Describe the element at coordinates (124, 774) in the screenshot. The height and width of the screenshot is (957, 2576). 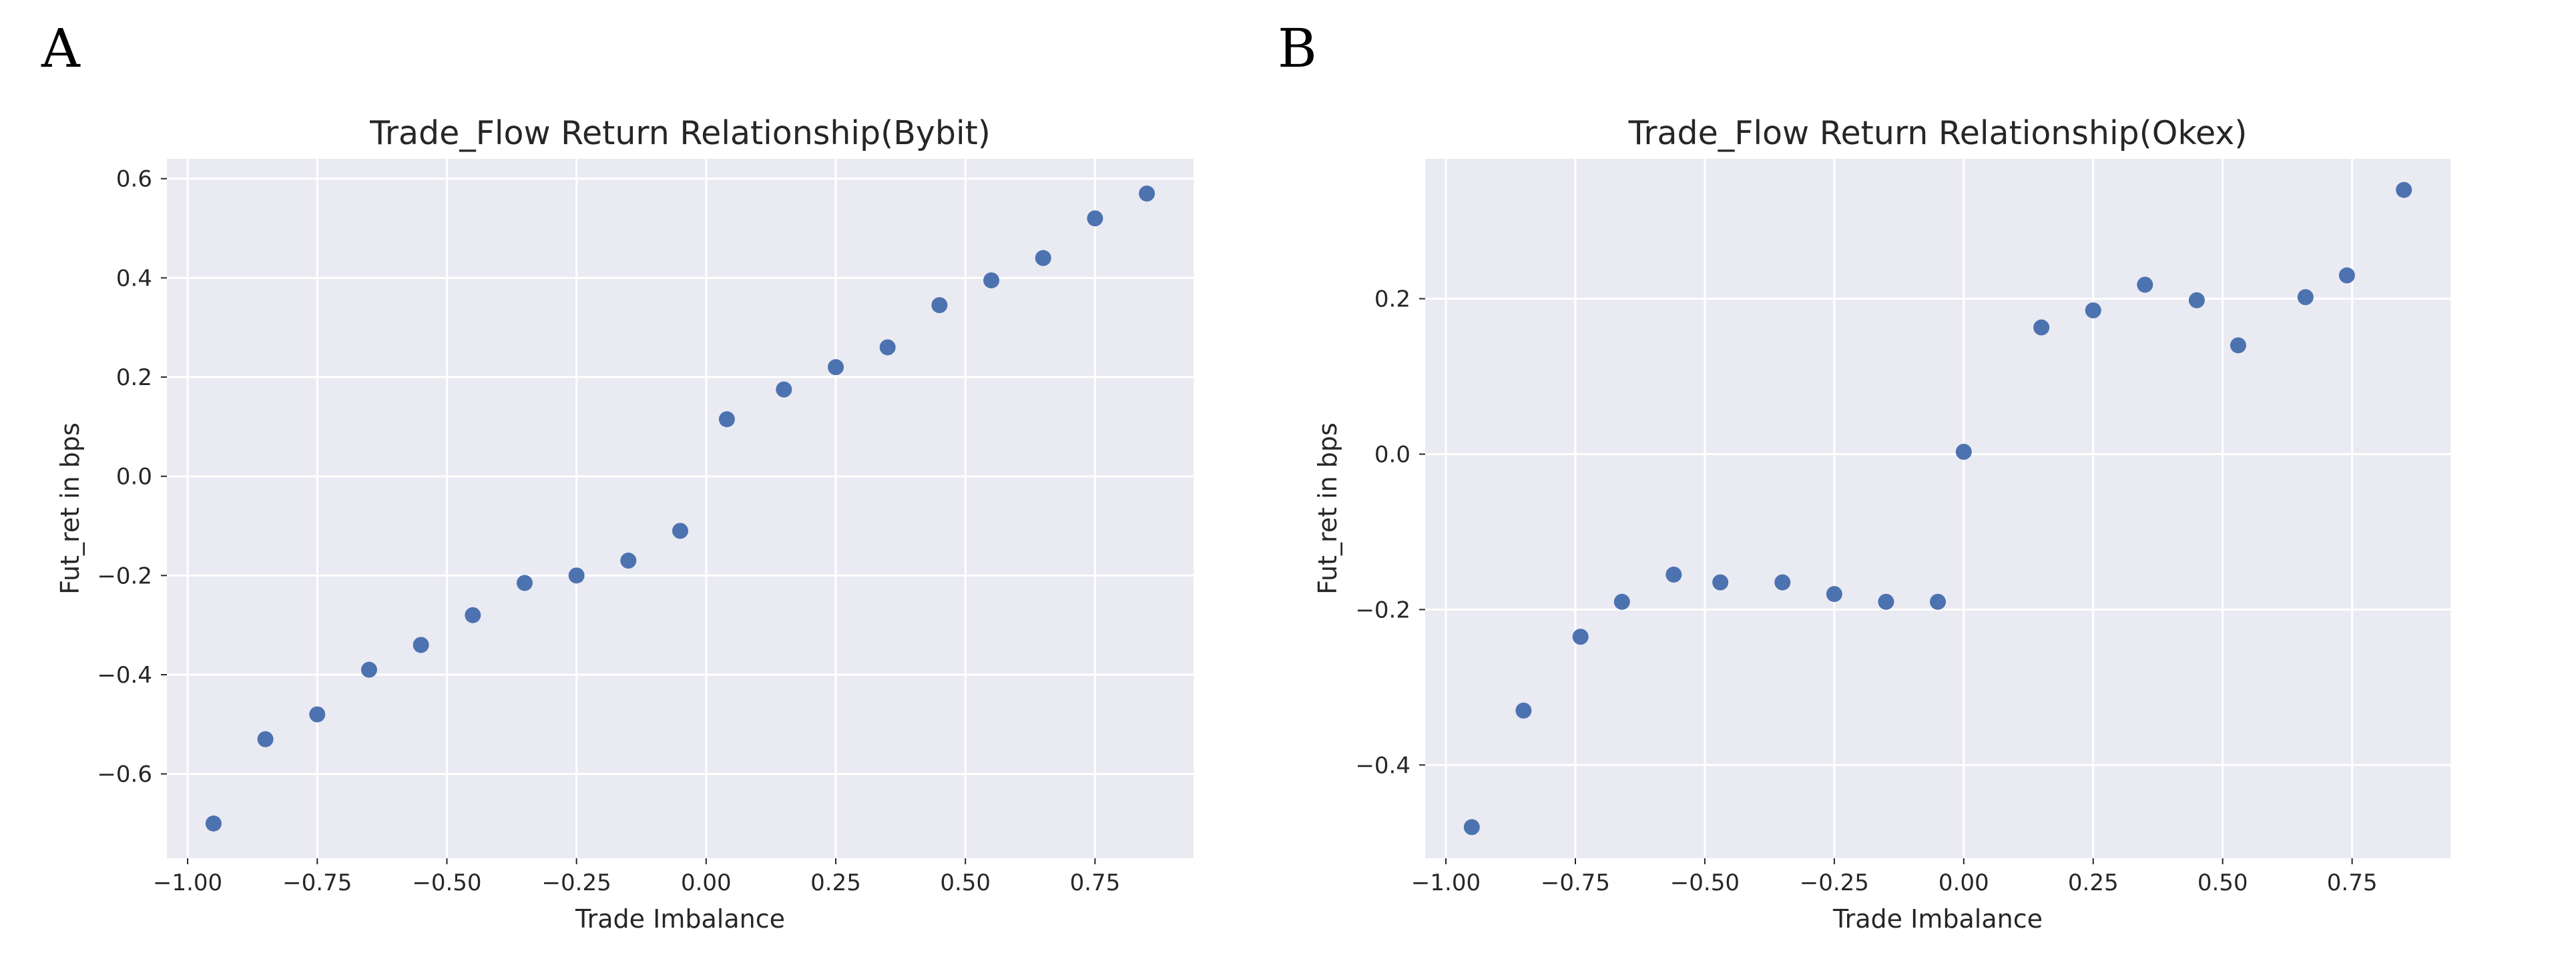
I see `y-tick-label: −0.6` at that location.